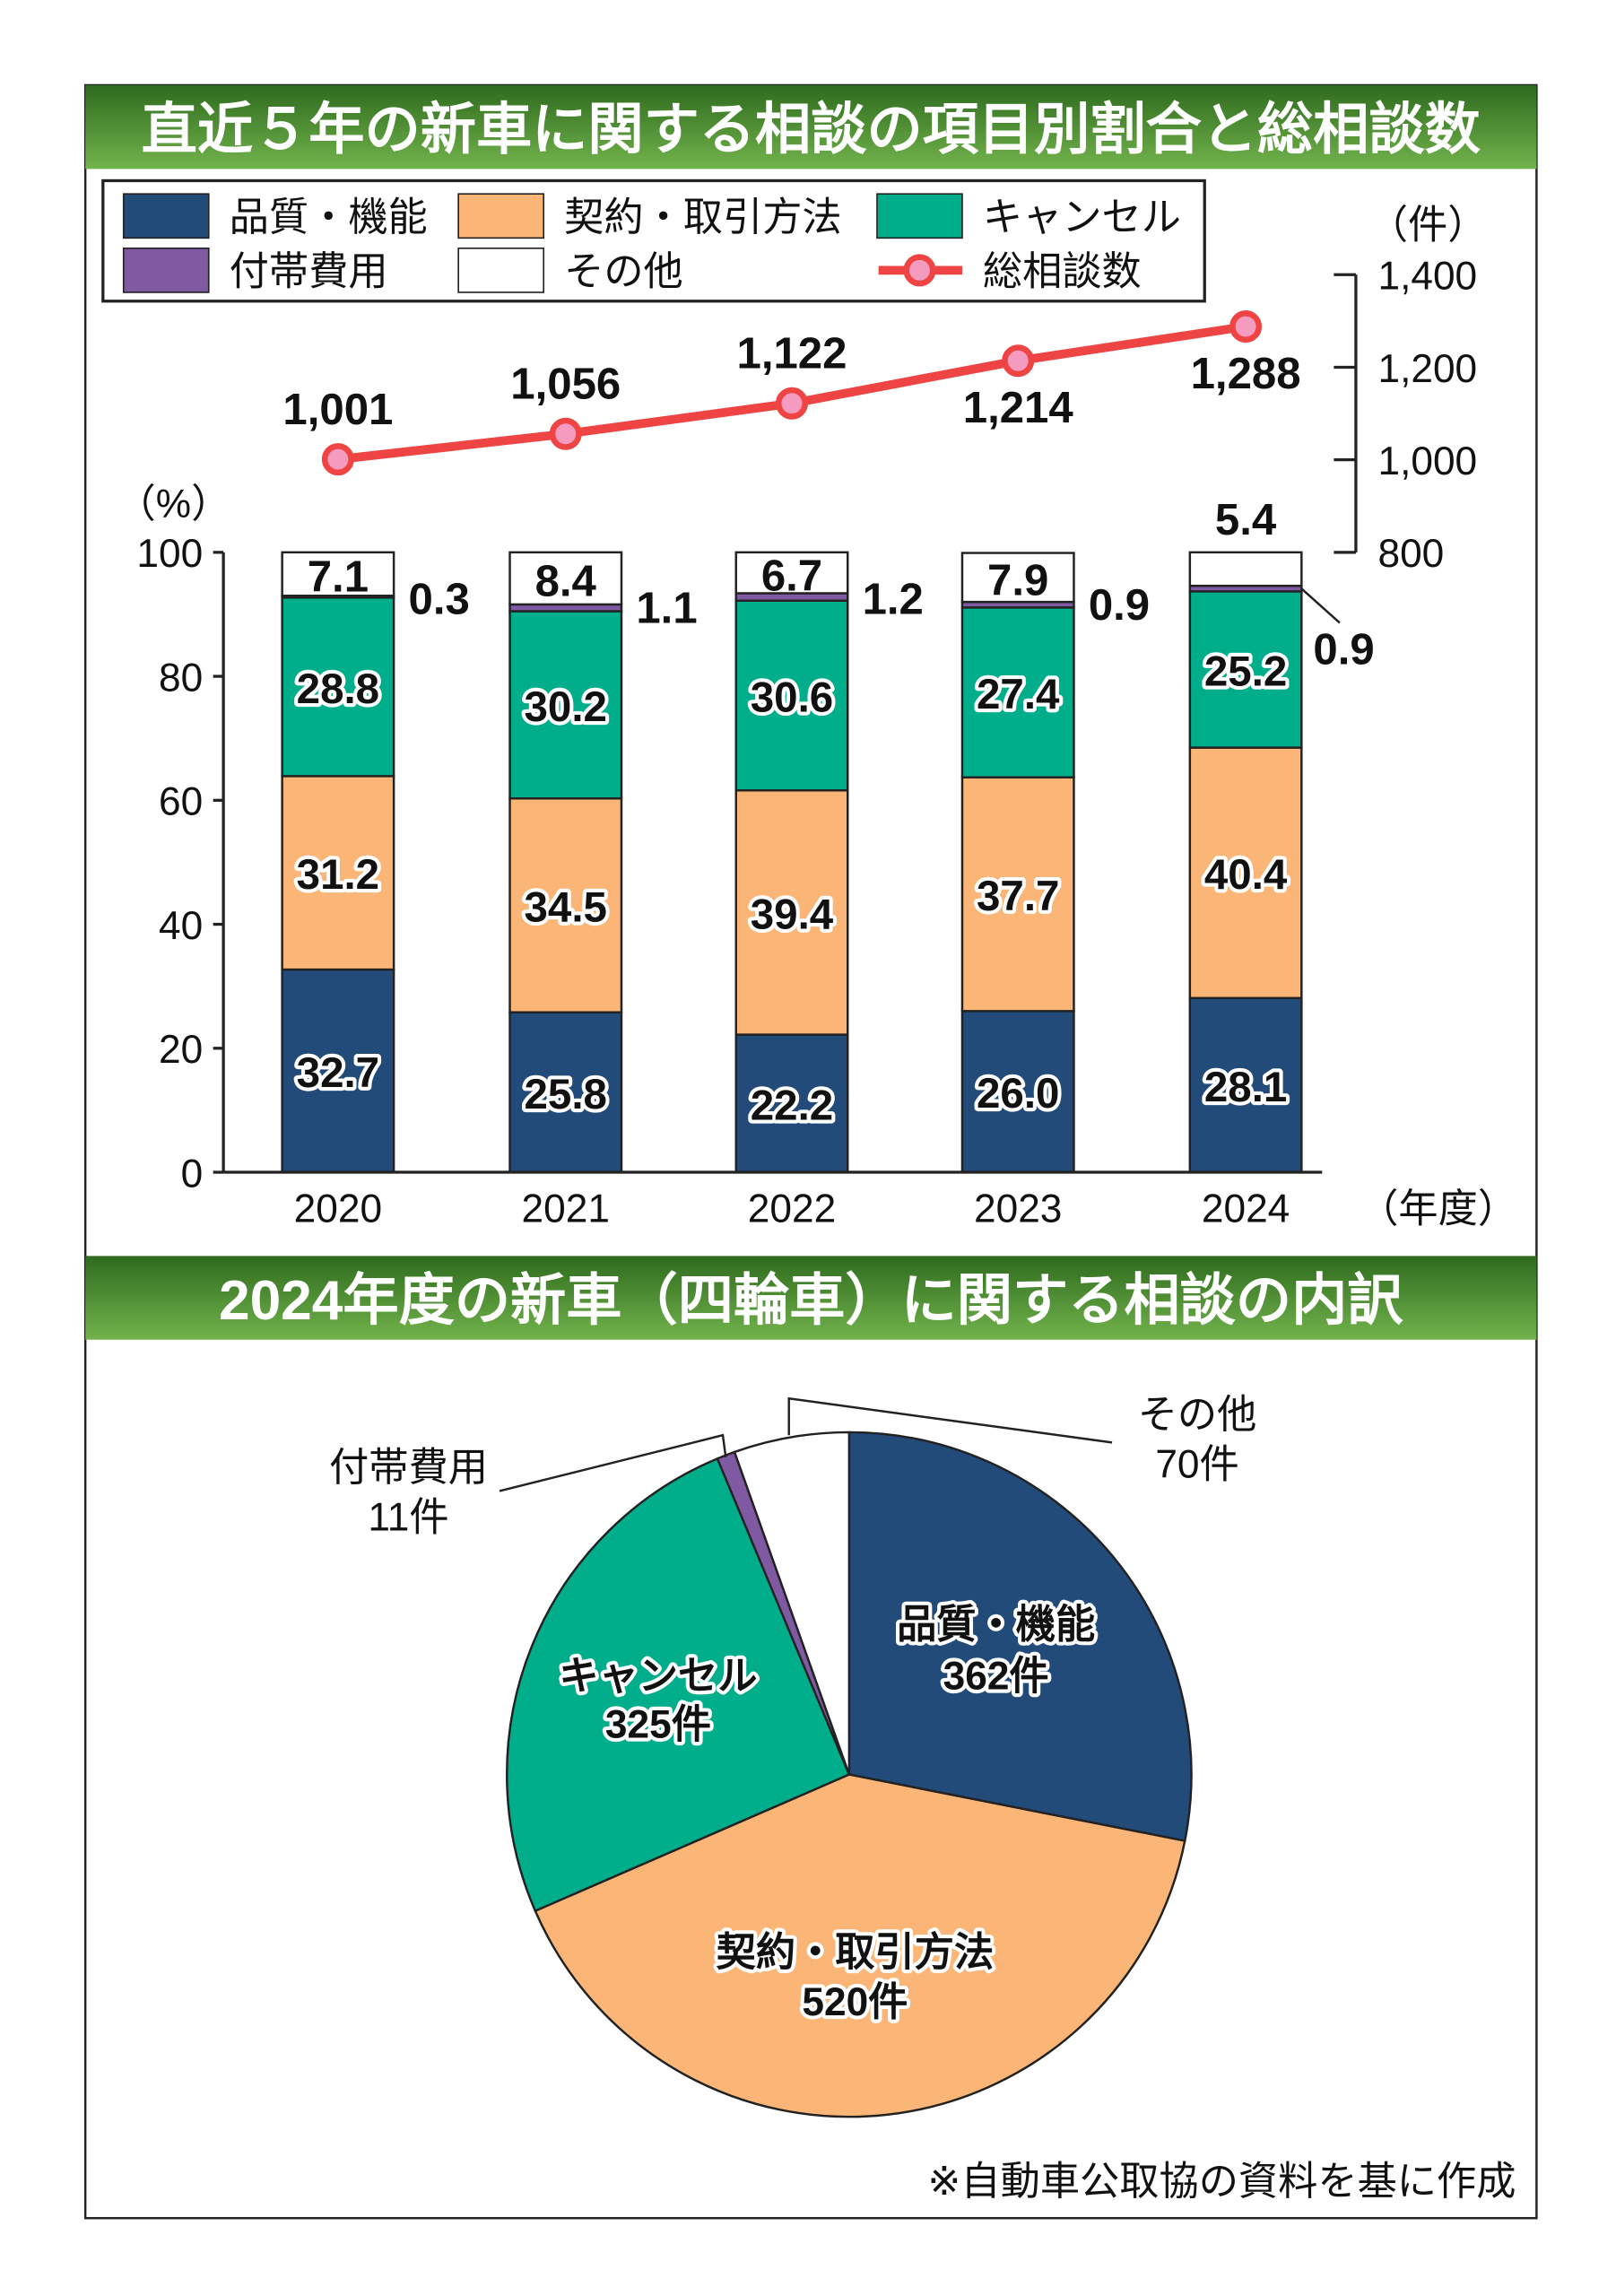 The height and width of the screenshot is (2296, 1616). I want to click on bar-other-2021, so click(565, 578).